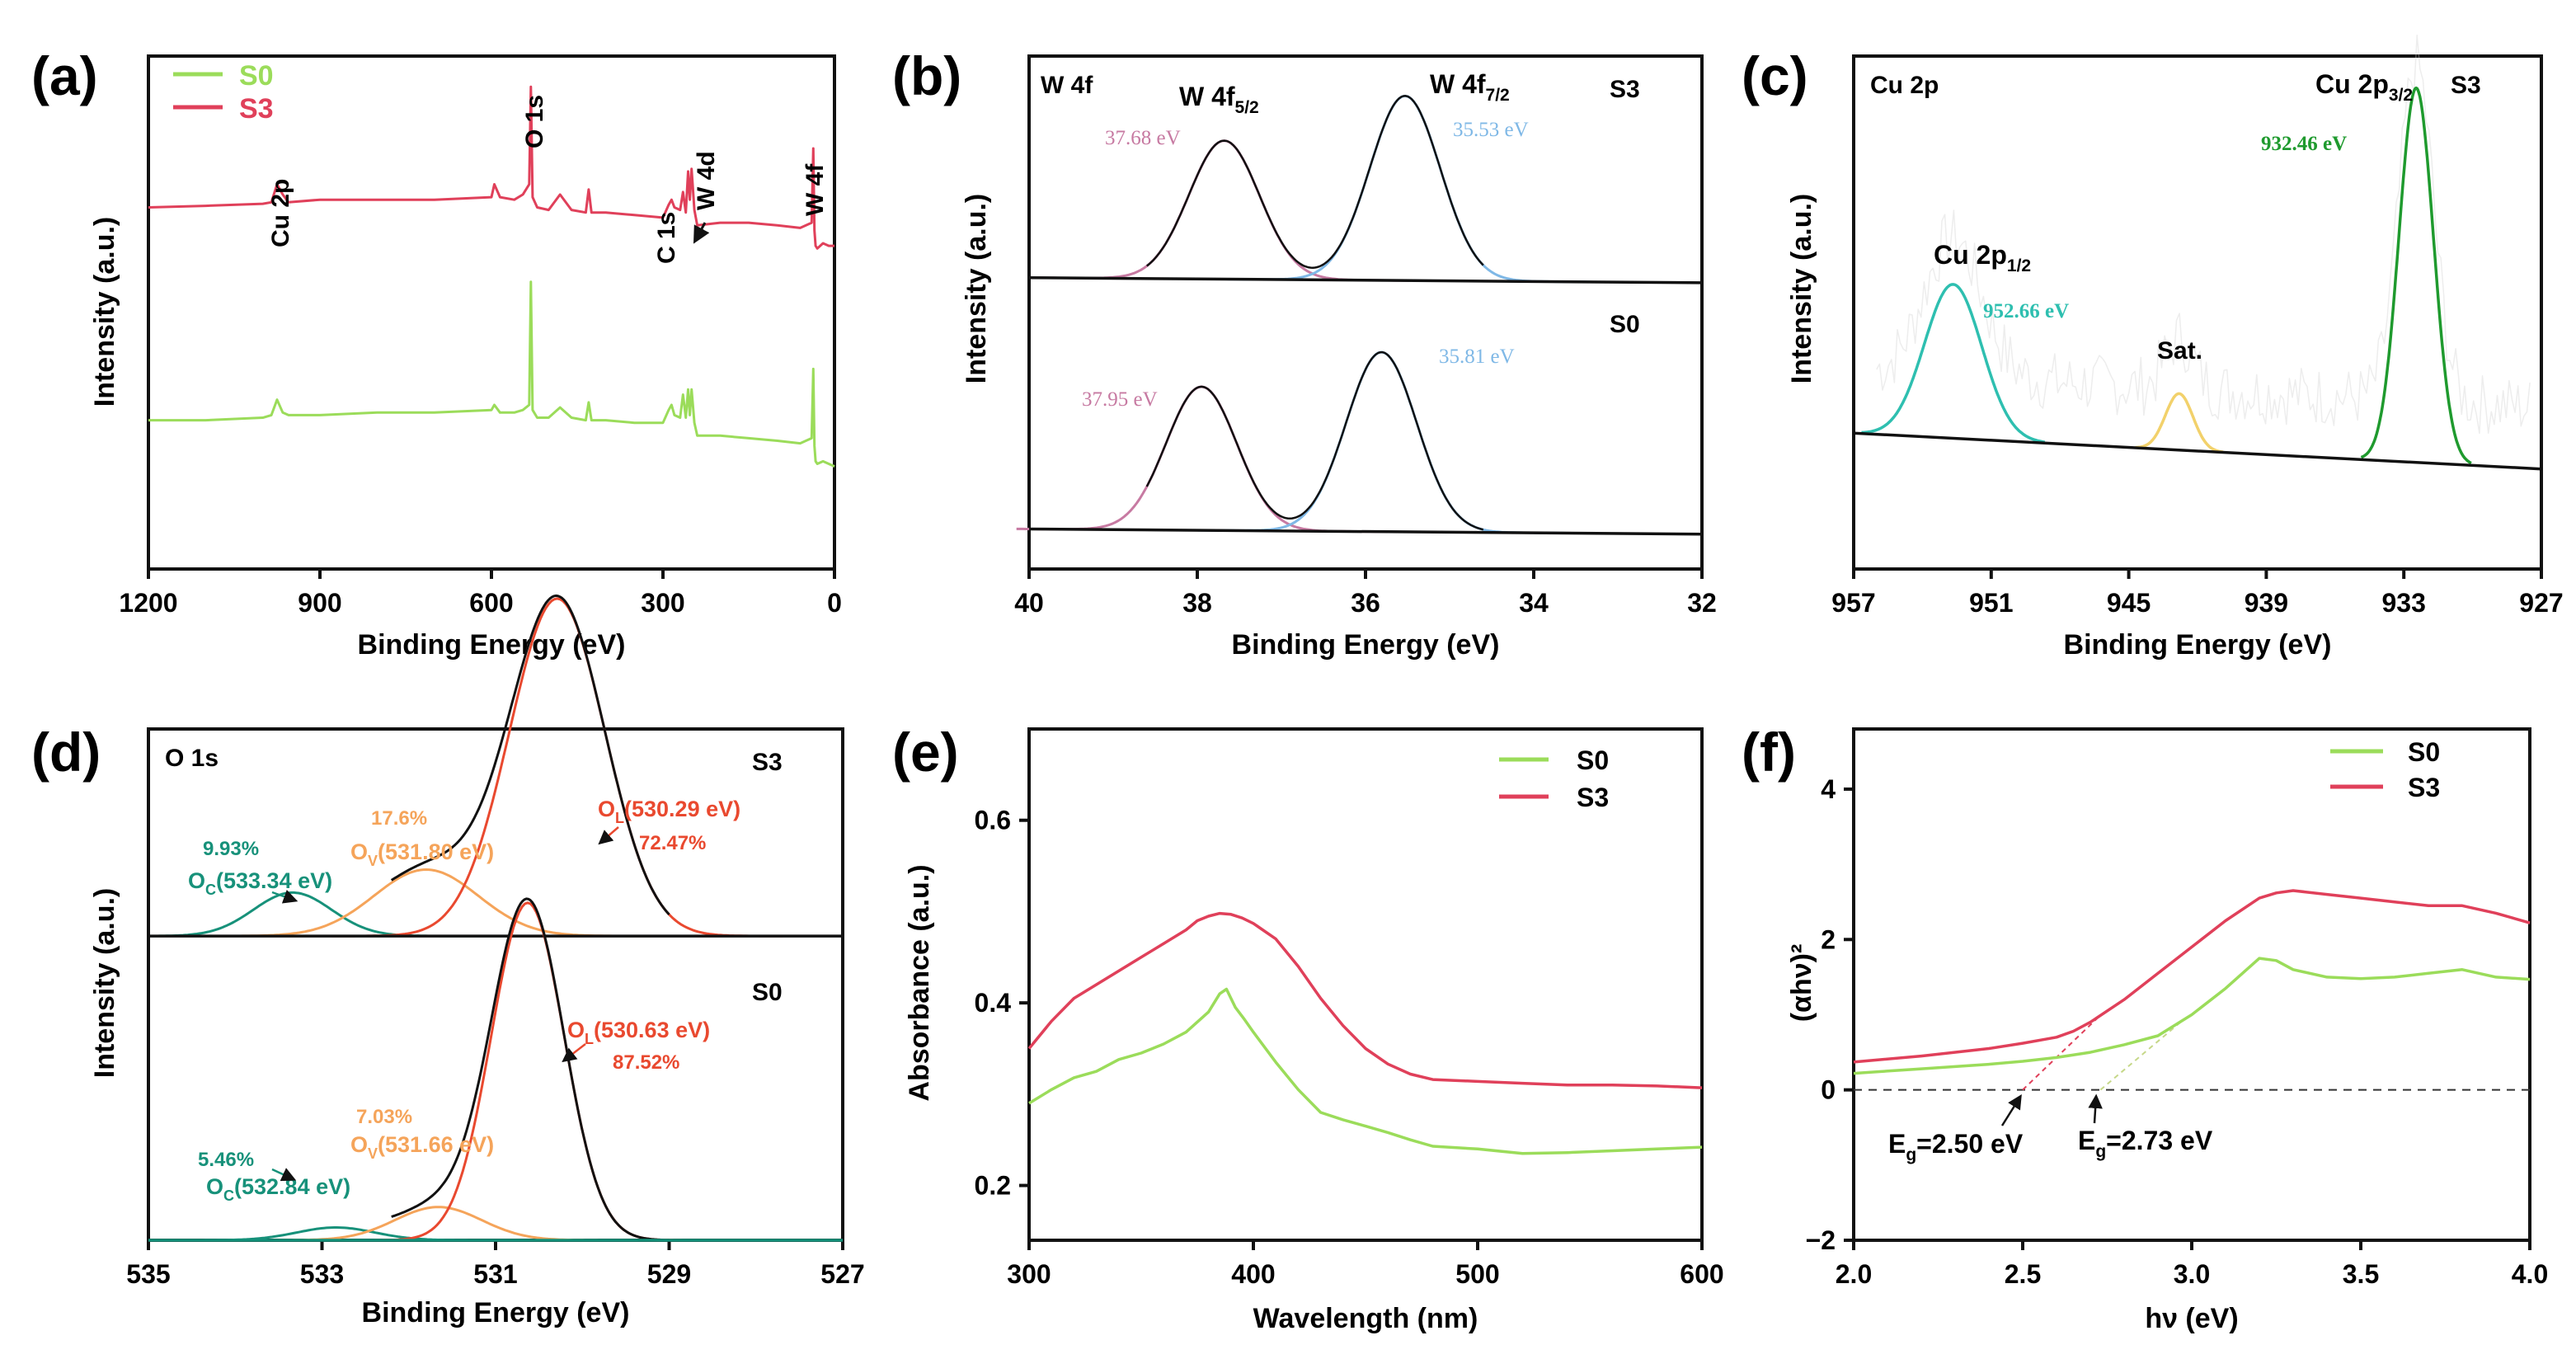 The height and width of the screenshot is (1359, 2576). What do you see at coordinates (1769, 752) in the screenshot?
I see `panel-letter-f: (f)` at bounding box center [1769, 752].